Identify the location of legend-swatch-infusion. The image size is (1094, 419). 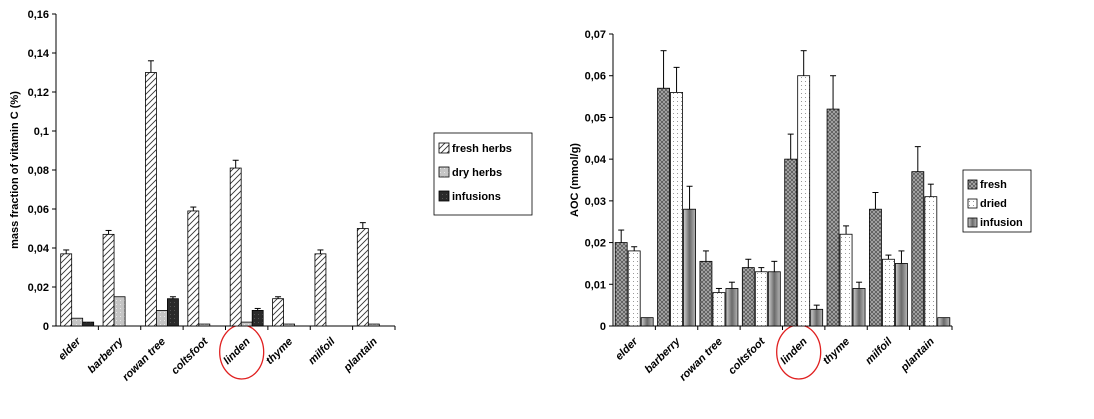
(972, 222).